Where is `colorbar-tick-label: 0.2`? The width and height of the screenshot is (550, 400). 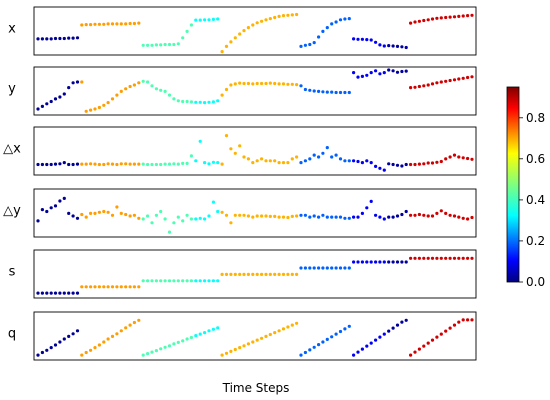 colorbar-tick-label: 0.2 is located at coordinates (535, 241).